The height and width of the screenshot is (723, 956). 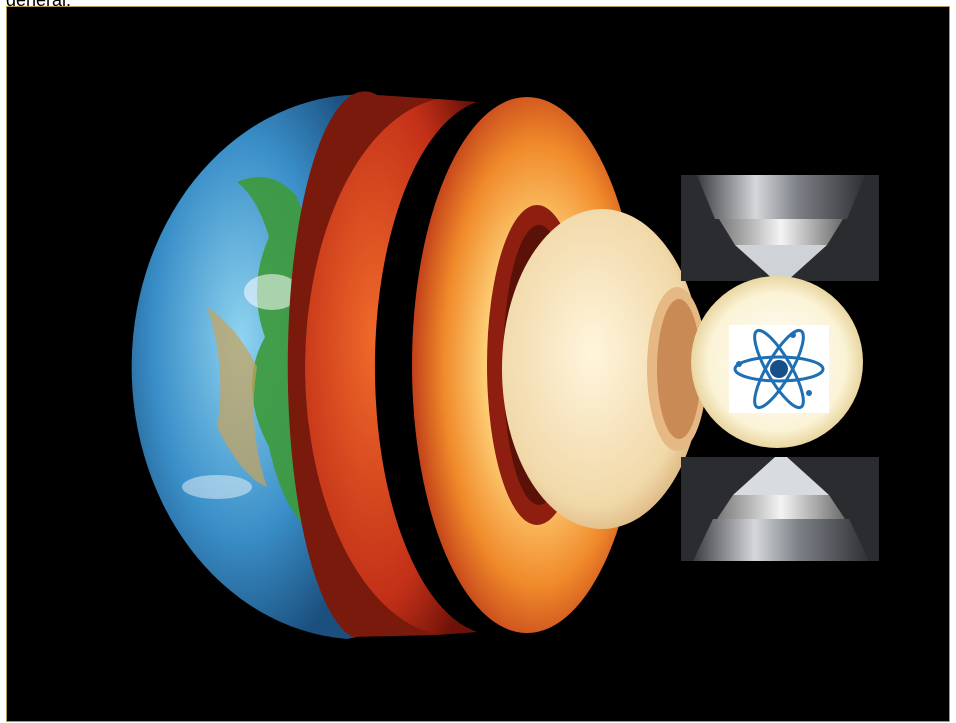 I want to click on inner-core-glow, so click(x=777, y=362).